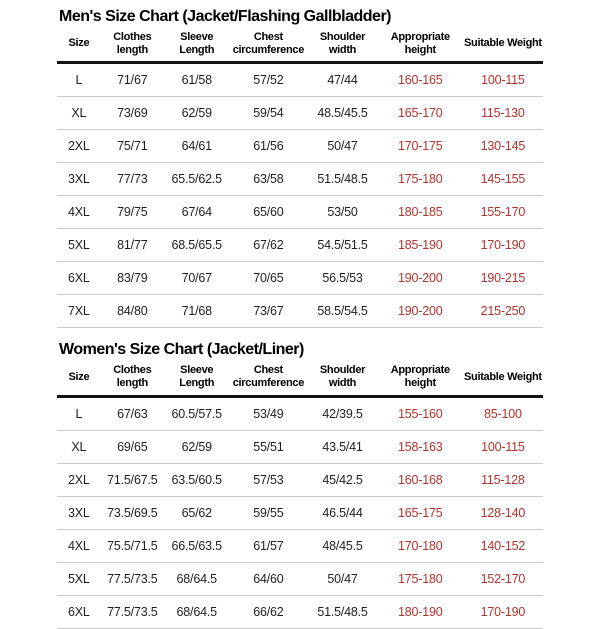 This screenshot has height=629, width=600. I want to click on value-cell: 70/67, so click(196, 278).